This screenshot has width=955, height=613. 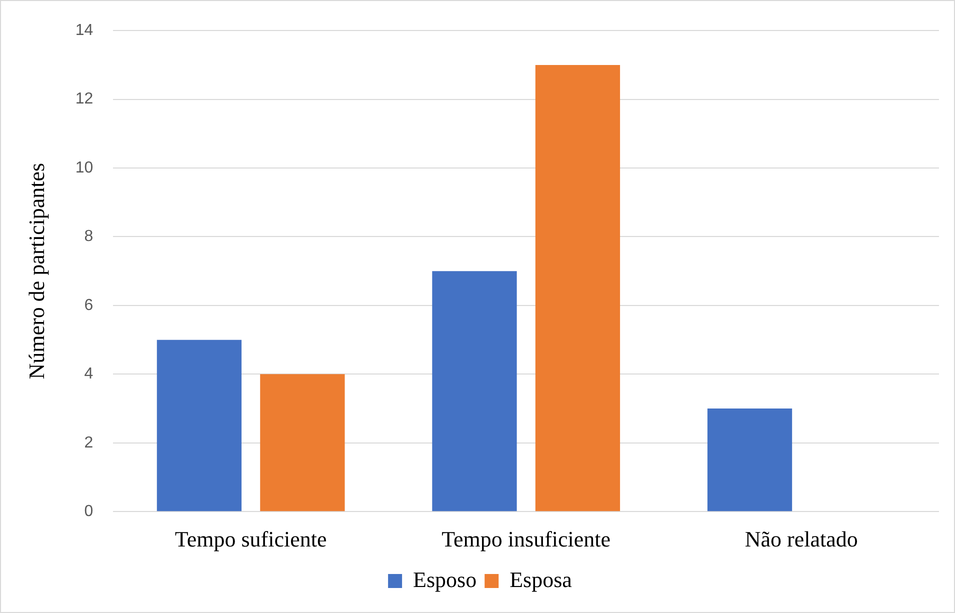 What do you see at coordinates (84, 99) in the screenshot?
I see `y-tick-label: 12` at bounding box center [84, 99].